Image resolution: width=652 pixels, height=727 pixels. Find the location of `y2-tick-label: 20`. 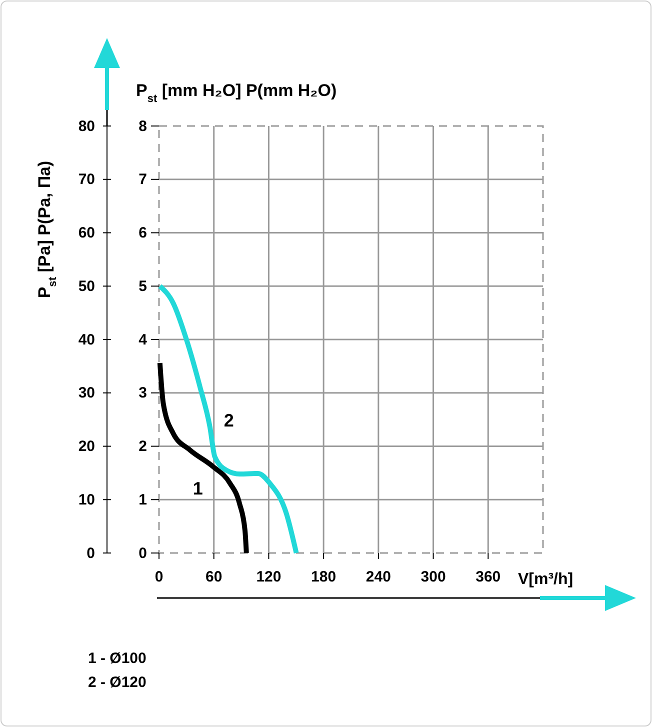

y2-tick-label: 20 is located at coordinates (86, 447).